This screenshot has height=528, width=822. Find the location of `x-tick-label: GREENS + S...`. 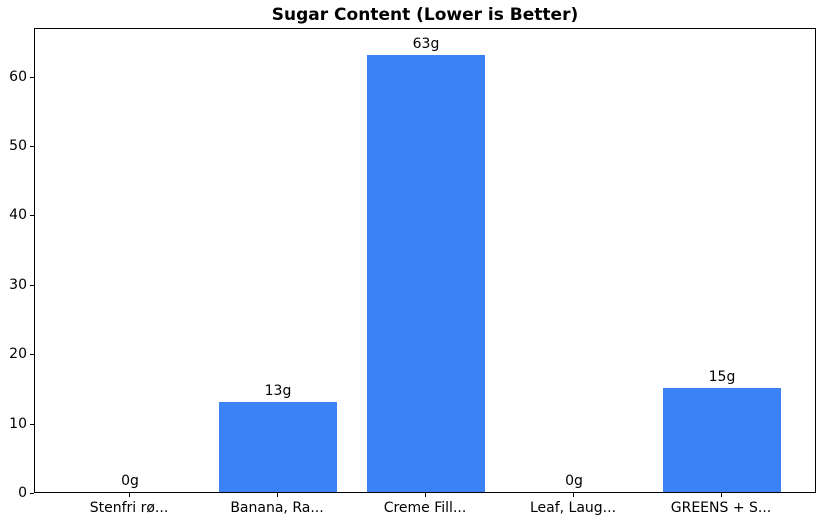

x-tick-label: GREENS + S... is located at coordinates (721, 508).